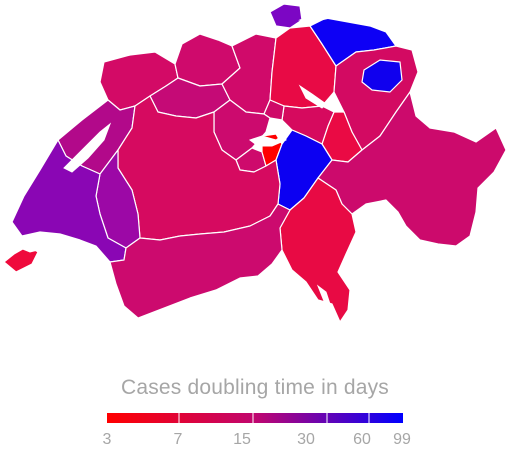  I want to click on legend-tick-label: 7, so click(178, 439).